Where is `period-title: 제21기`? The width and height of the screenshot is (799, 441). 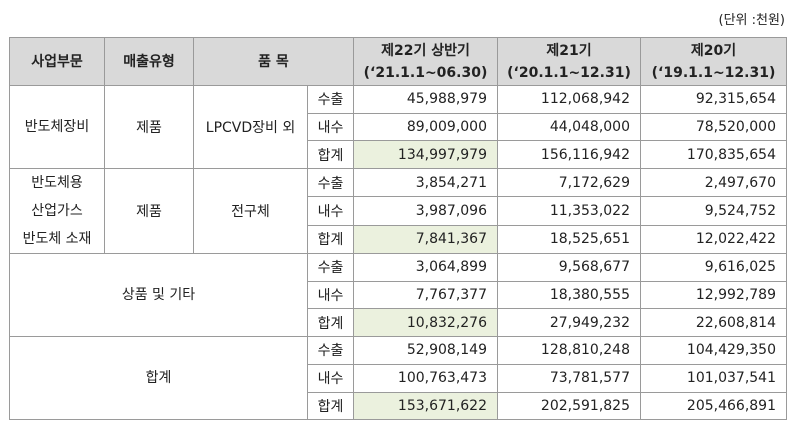 period-title: 제21기 is located at coordinates (569, 50).